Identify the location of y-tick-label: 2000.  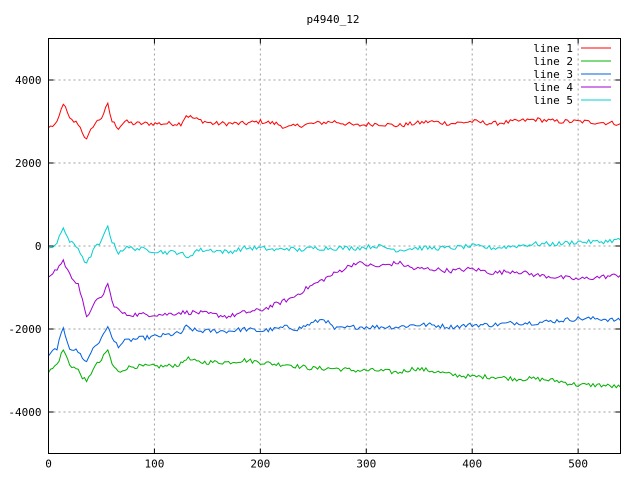
(28, 163).